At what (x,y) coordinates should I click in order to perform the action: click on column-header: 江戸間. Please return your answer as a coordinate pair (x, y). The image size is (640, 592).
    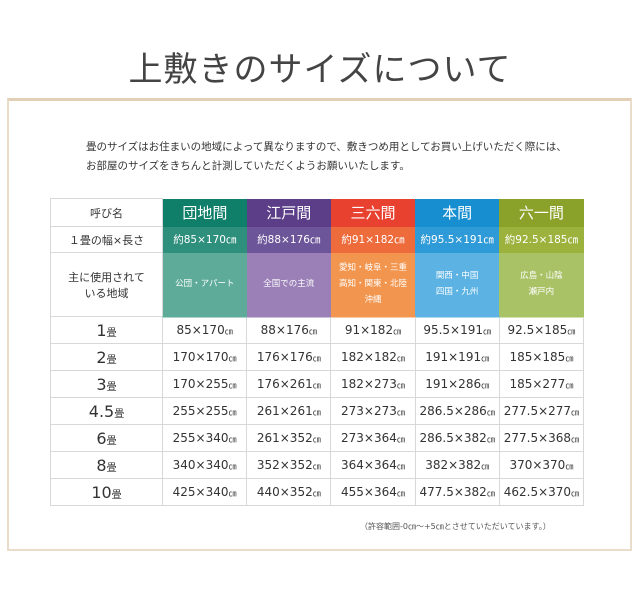
    Looking at the image, I should click on (288, 212).